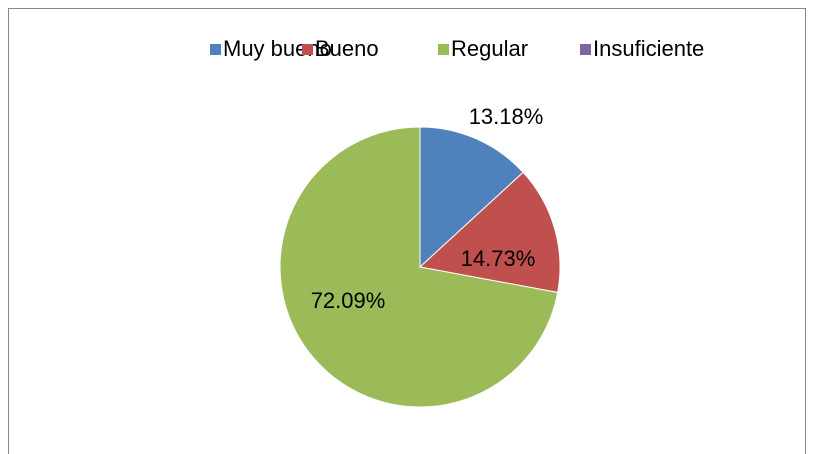  What do you see at coordinates (347, 48) in the screenshot?
I see `legend-label: Bueno` at bounding box center [347, 48].